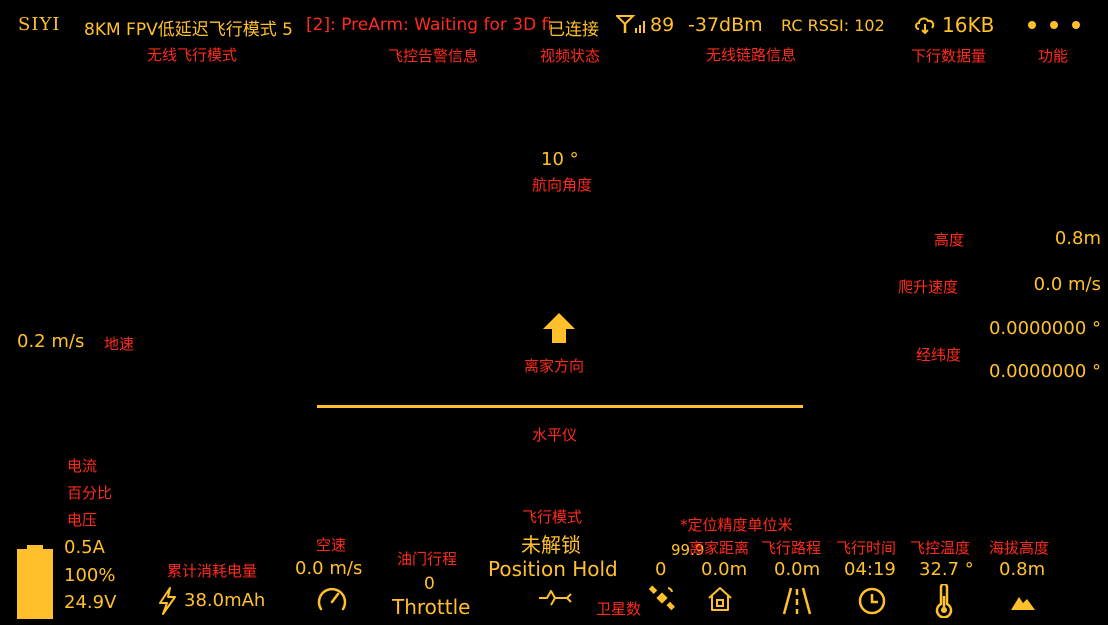 The image size is (1108, 625). Describe the element at coordinates (872, 601) in the screenshot. I see `clock-icon` at that location.